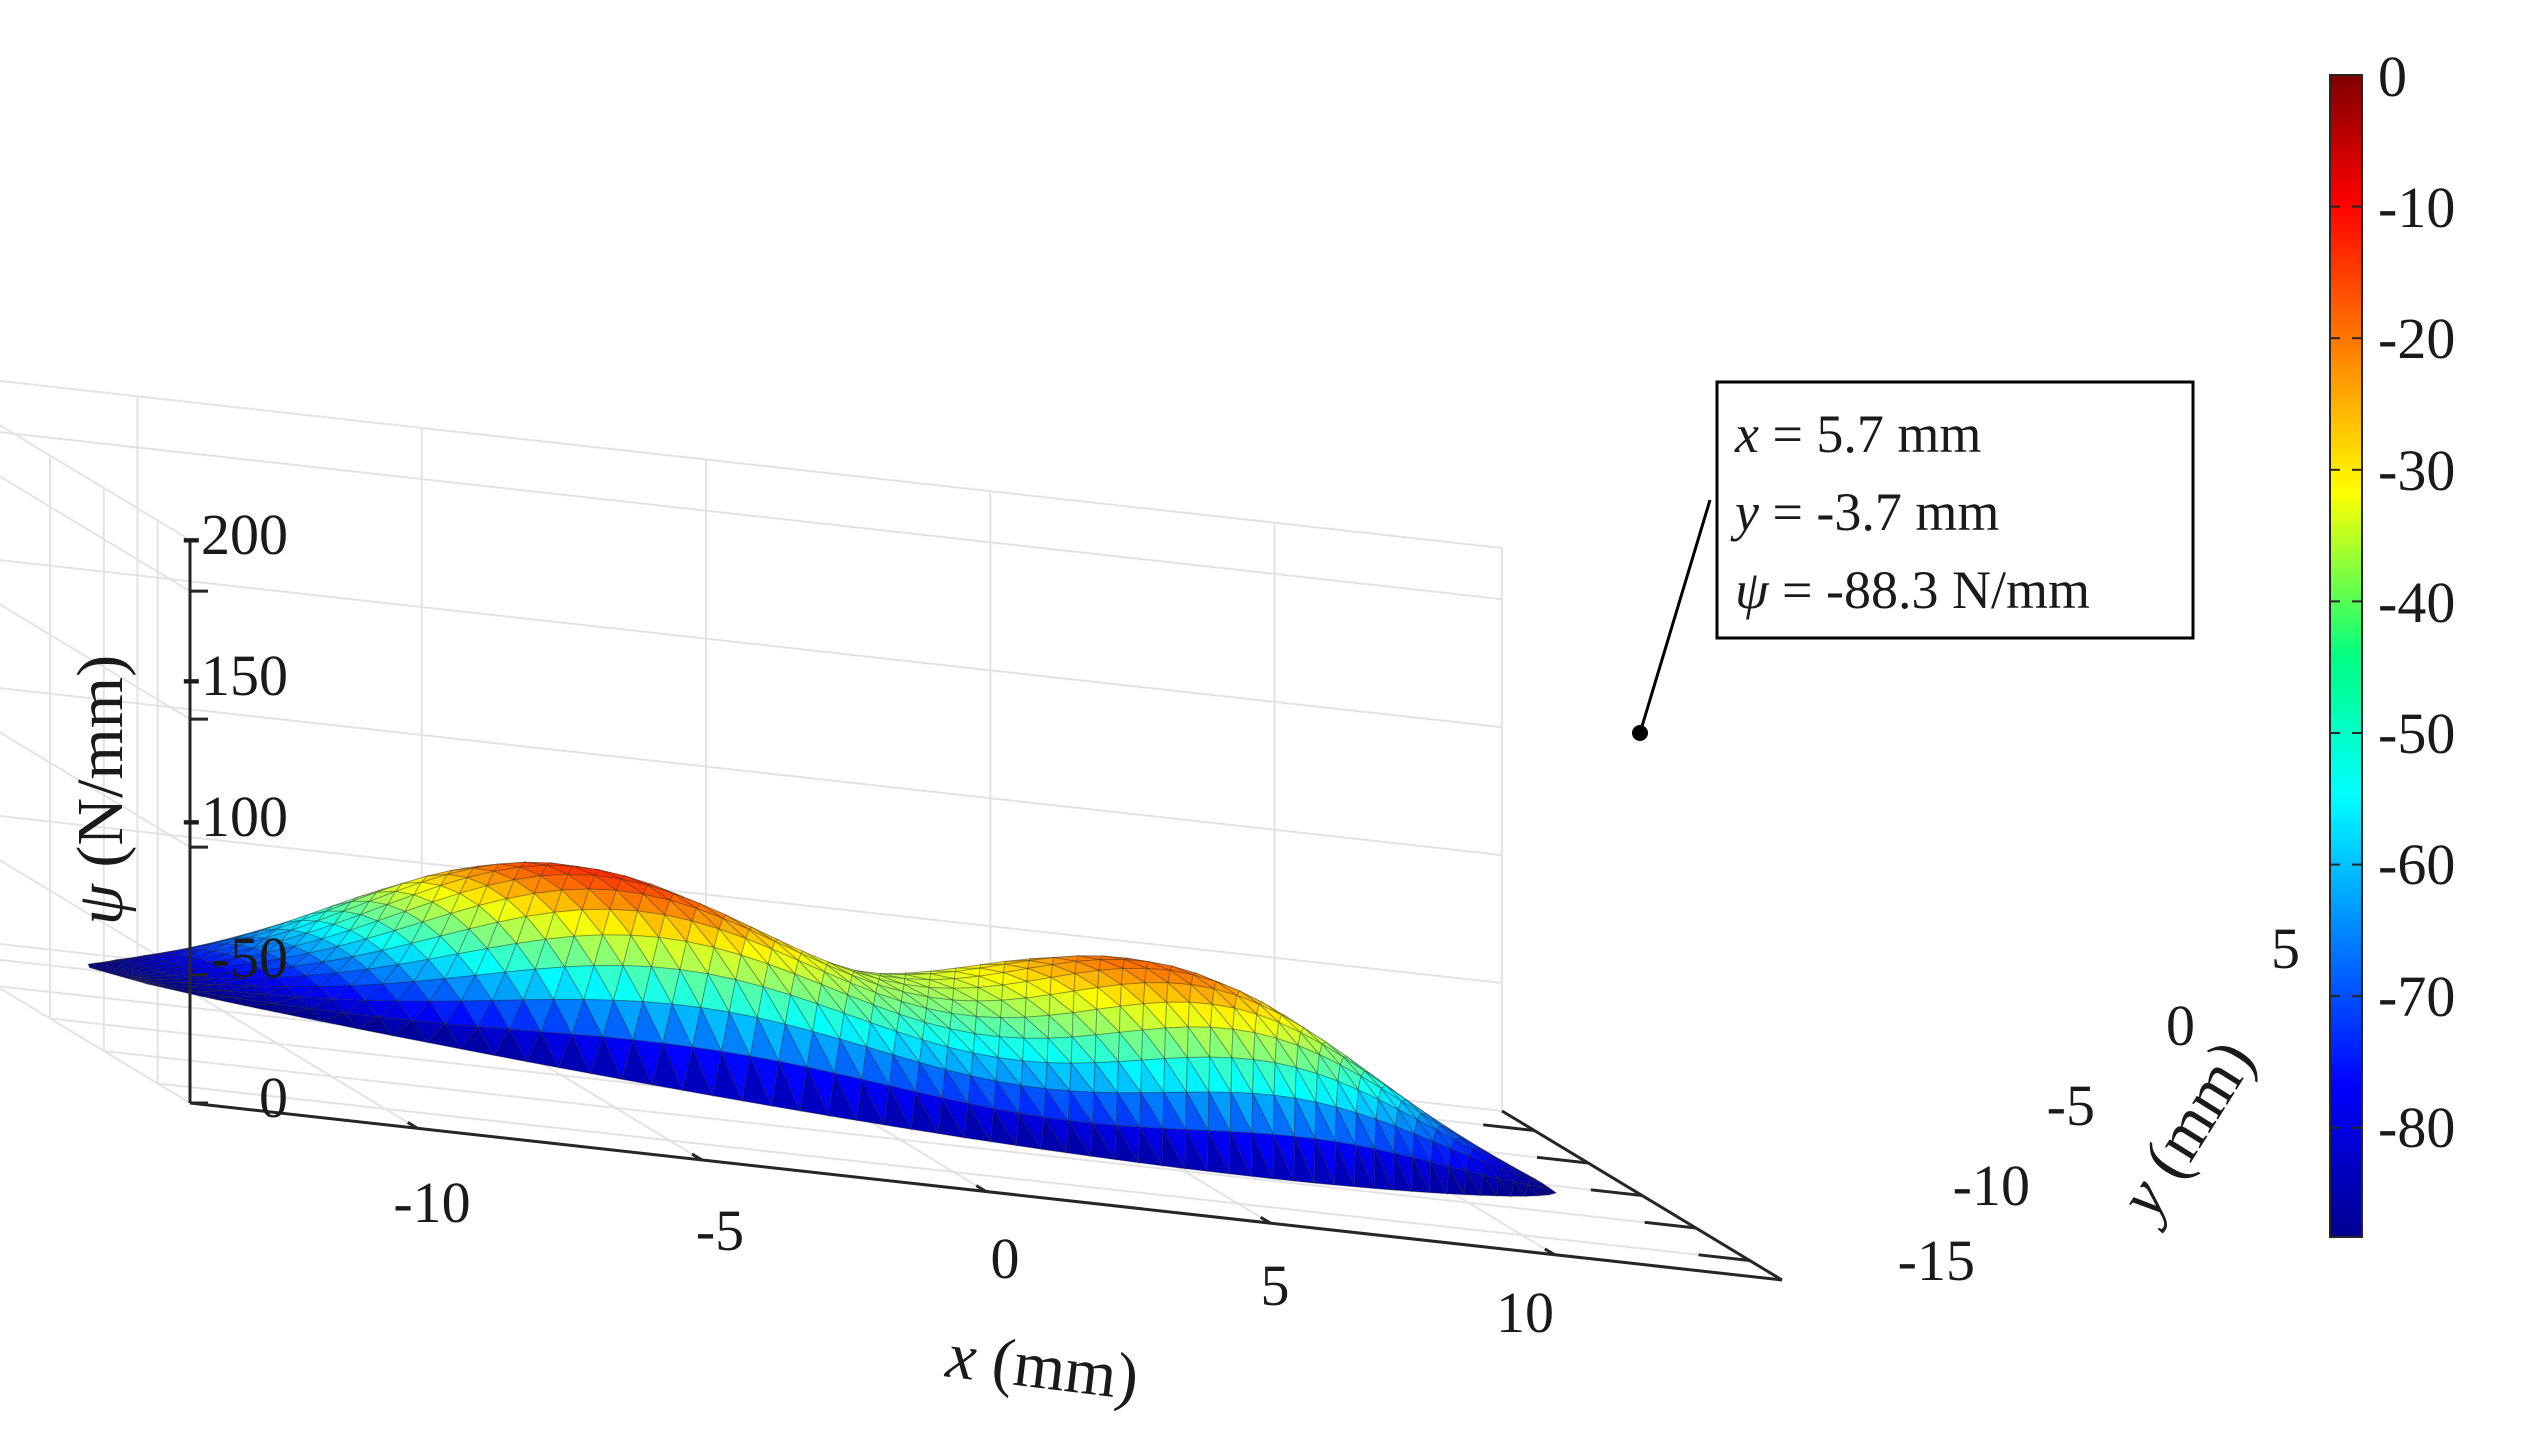 The height and width of the screenshot is (1430, 2548). What do you see at coordinates (2416, 338) in the screenshot?
I see `colorbar-label: -20` at bounding box center [2416, 338].